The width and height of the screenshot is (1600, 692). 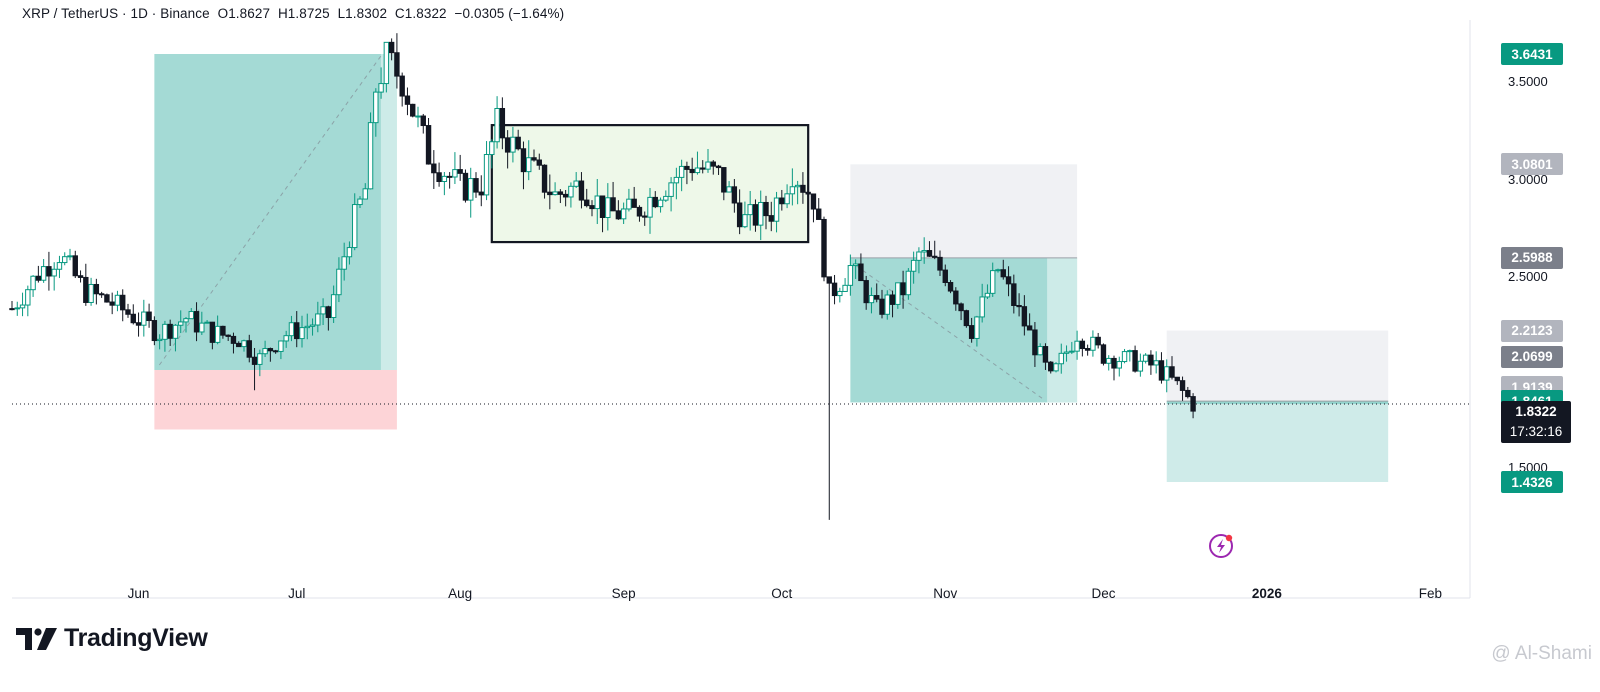 I want to click on tradingview-logo: TradingView, so click(x=112, y=638).